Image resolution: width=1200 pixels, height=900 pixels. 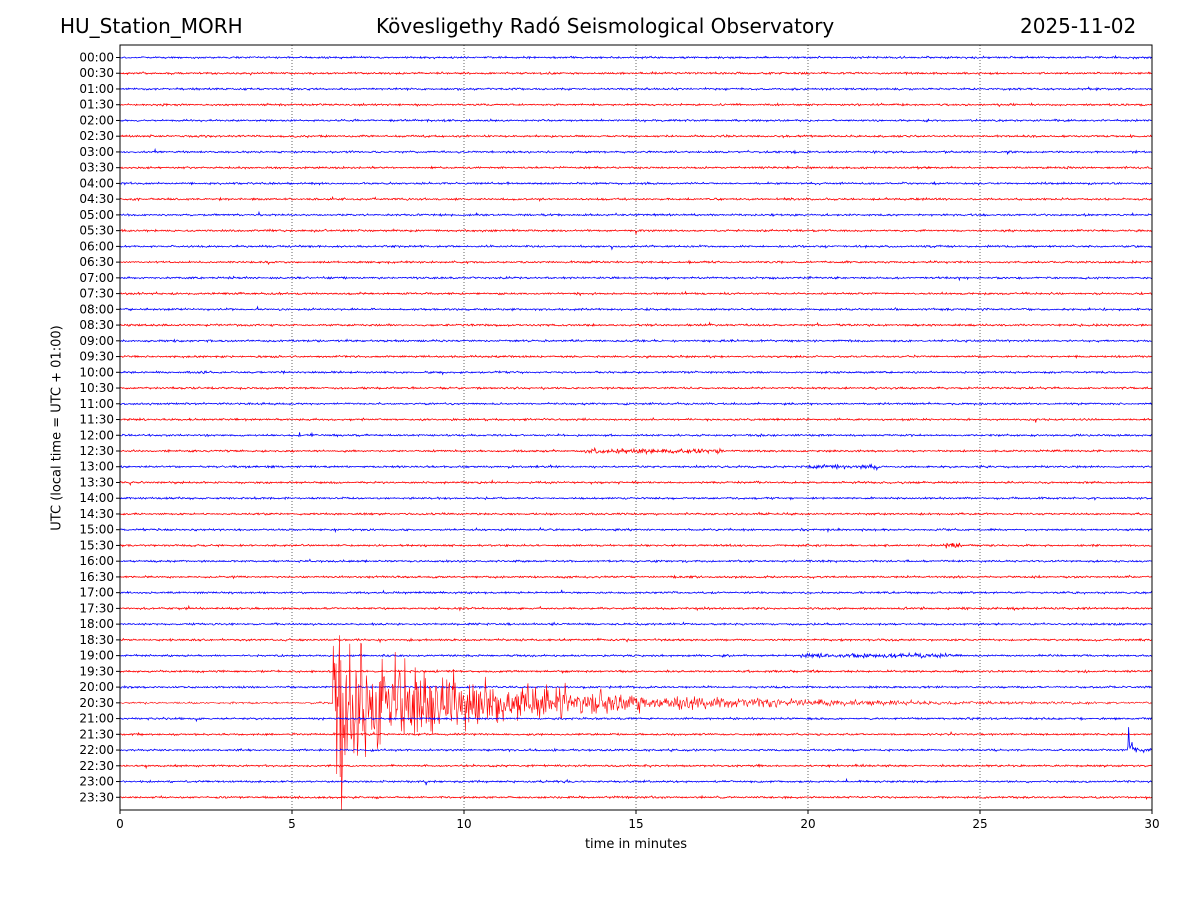 I want to click on y-tick-label: 21:30, so click(x=96, y=734).